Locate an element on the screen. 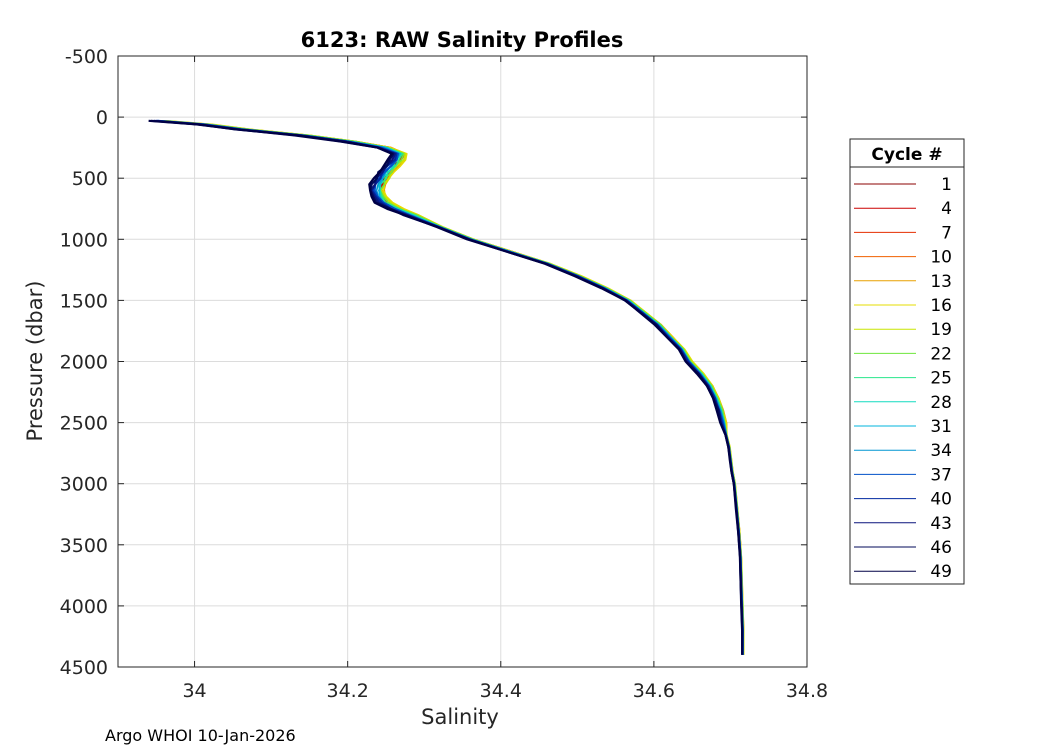 The height and width of the screenshot is (750, 1050). legend-label-10: 10 is located at coordinates (941, 258).